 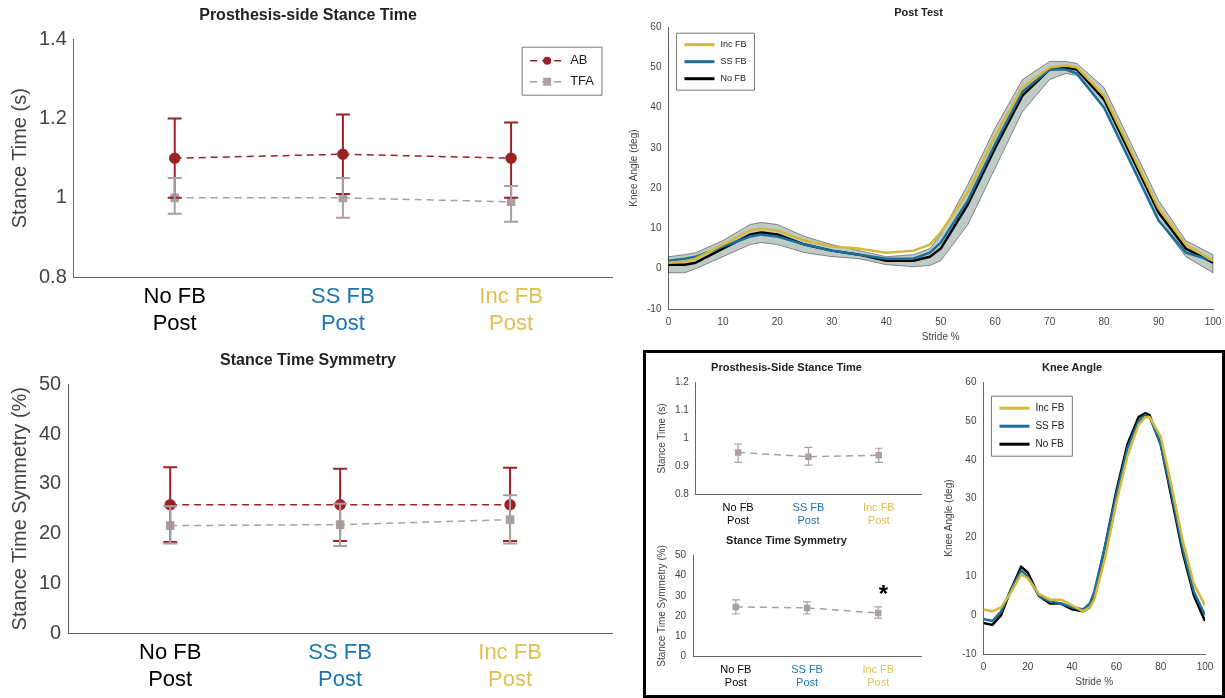 What do you see at coordinates (308, 15) in the screenshot?
I see `chart-title: Prosthesis-side Stance Time` at bounding box center [308, 15].